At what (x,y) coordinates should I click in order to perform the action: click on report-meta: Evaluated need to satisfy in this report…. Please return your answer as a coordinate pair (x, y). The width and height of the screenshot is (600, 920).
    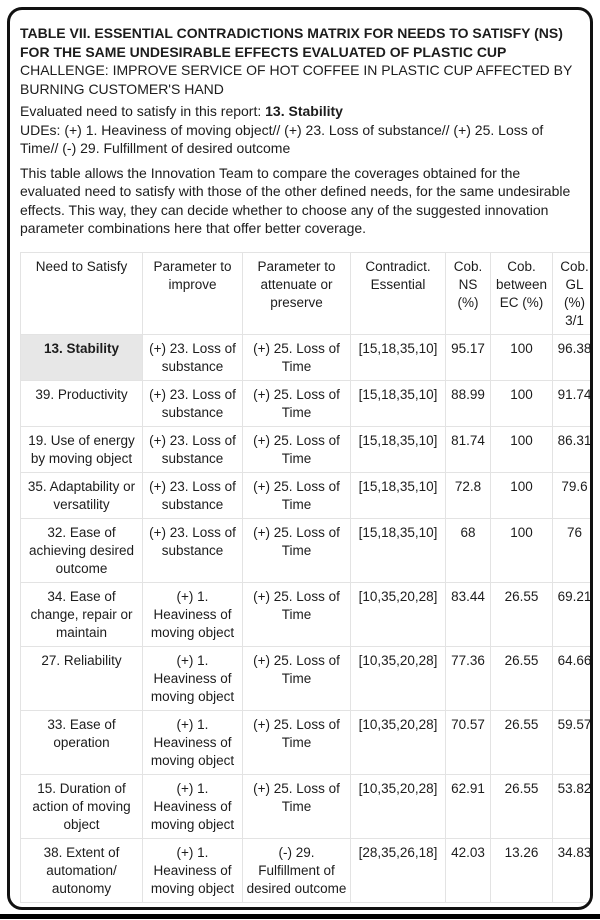
    Looking at the image, I should click on (301, 130).